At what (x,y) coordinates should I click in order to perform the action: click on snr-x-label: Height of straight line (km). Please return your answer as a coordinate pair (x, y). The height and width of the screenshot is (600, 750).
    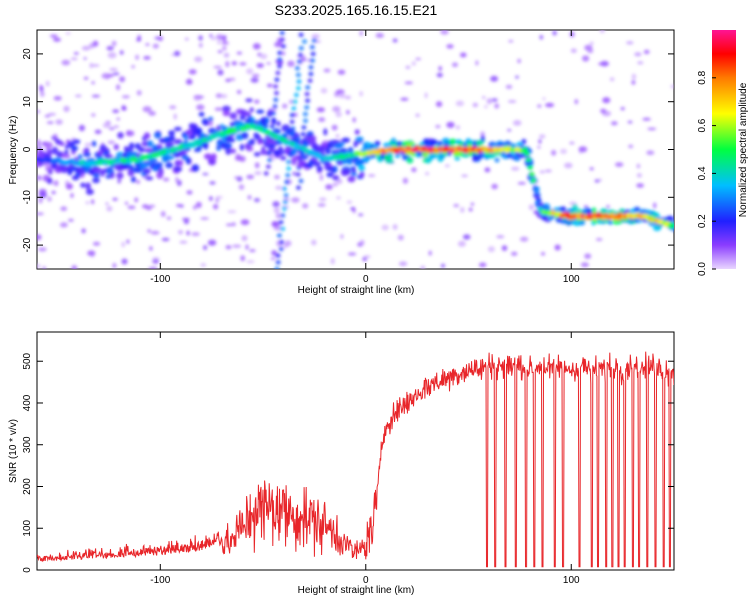
    Looking at the image, I should click on (356, 590).